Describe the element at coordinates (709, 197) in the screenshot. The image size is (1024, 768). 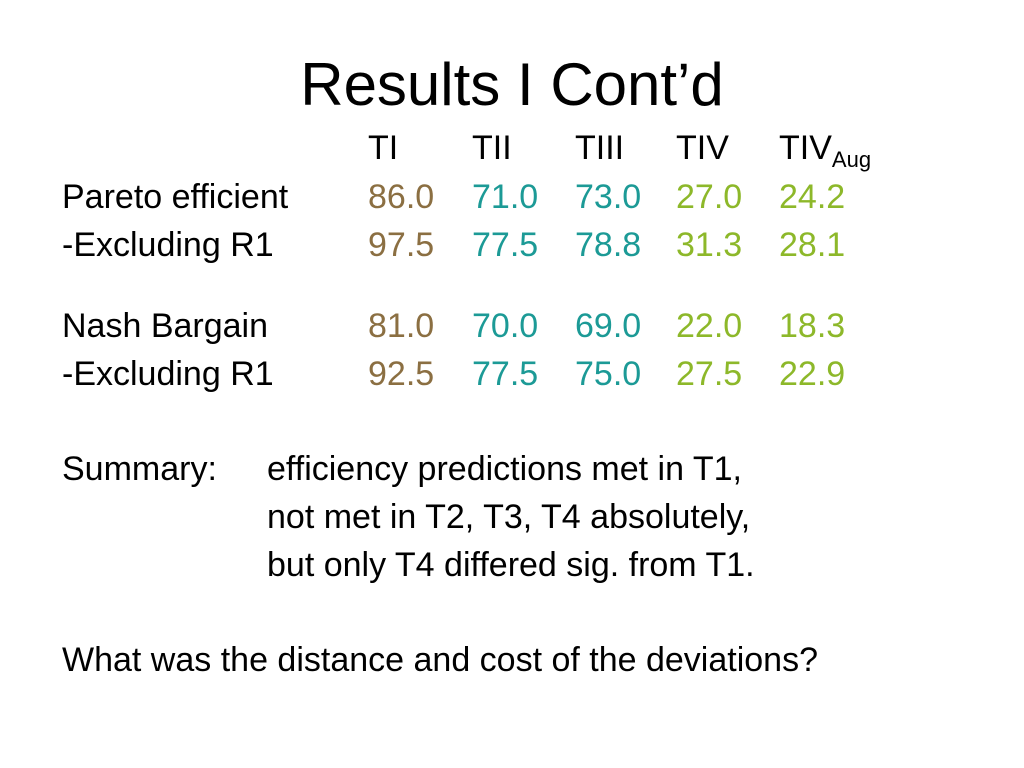
I see `value-cell: 27.0` at that location.